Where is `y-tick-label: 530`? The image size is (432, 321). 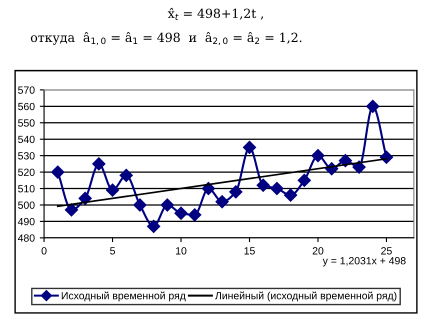 y-tick-label: 530 is located at coordinates (26, 156).